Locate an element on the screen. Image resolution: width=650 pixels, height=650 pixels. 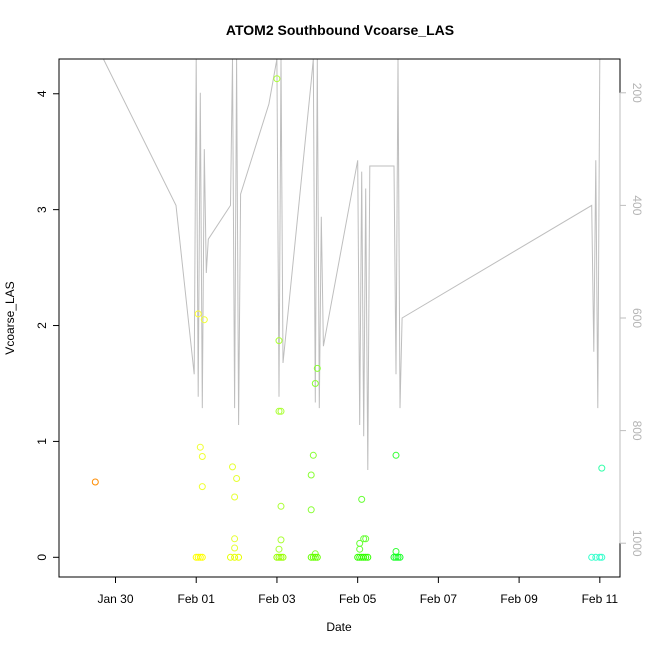
x-tick-label: Feb 03 is located at coordinates (277, 599).